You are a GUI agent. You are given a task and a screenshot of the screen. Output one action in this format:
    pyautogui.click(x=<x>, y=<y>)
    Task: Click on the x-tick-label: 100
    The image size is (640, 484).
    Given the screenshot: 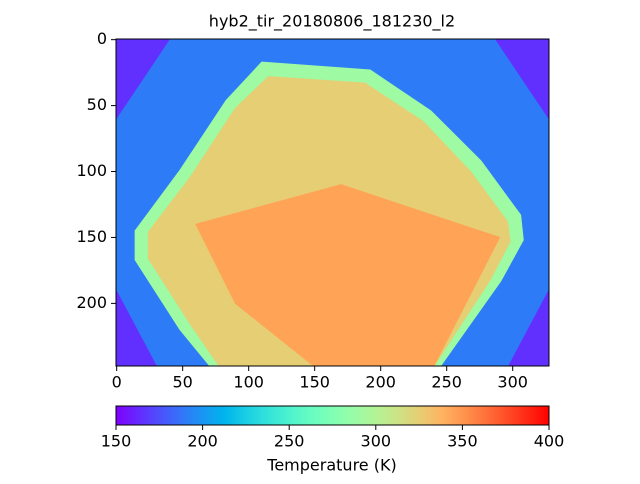 What is the action you would take?
    pyautogui.click(x=248, y=382)
    